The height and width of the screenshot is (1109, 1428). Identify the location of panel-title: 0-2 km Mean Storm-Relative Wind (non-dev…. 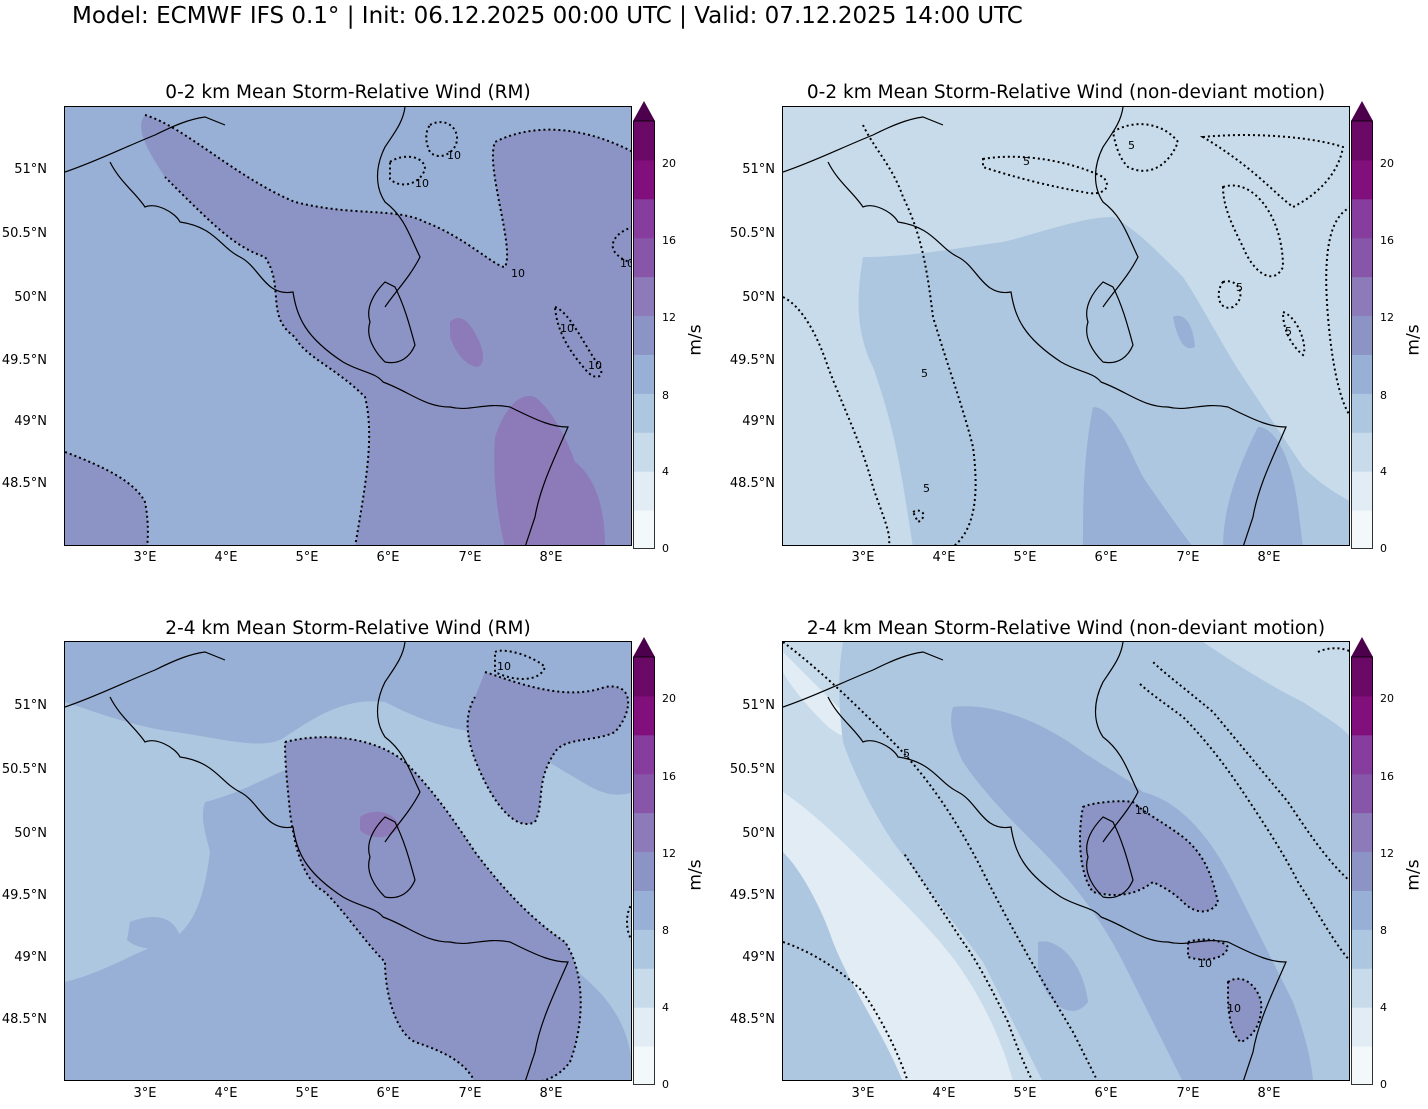
(1066, 92).